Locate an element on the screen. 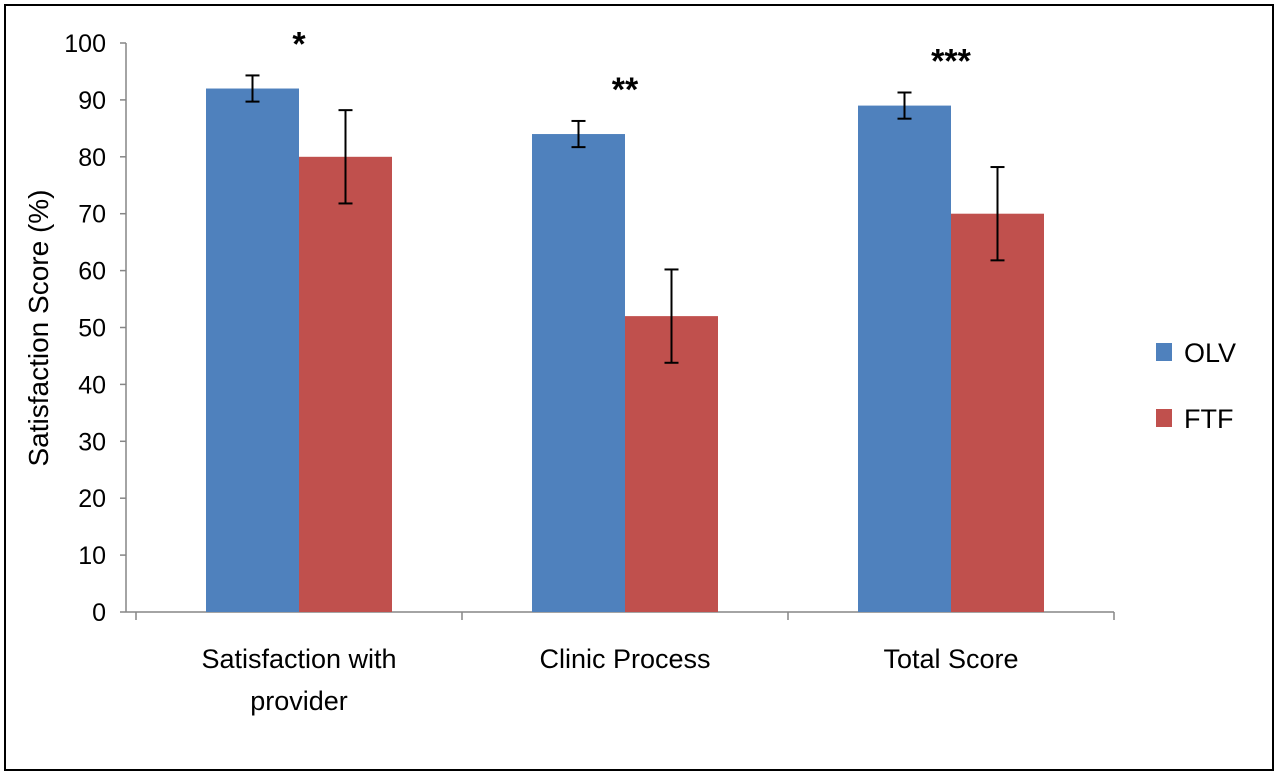 This screenshot has width=1280, height=775. x-category-label: Total Score is located at coordinates (950, 659).